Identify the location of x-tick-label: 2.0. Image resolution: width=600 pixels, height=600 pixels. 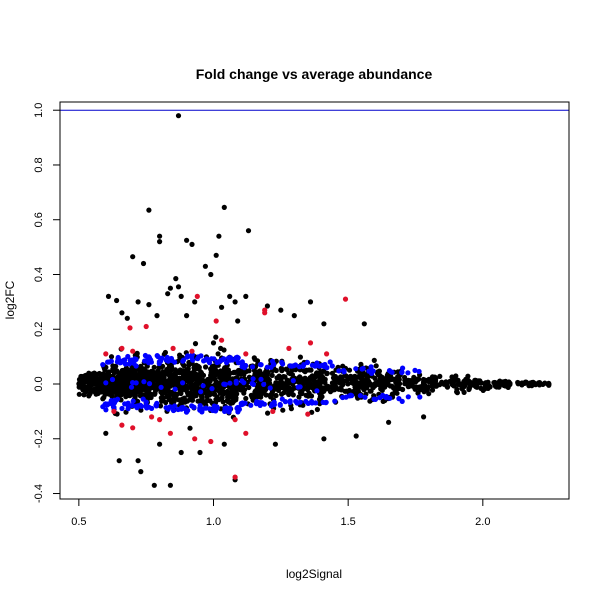
(482, 522).